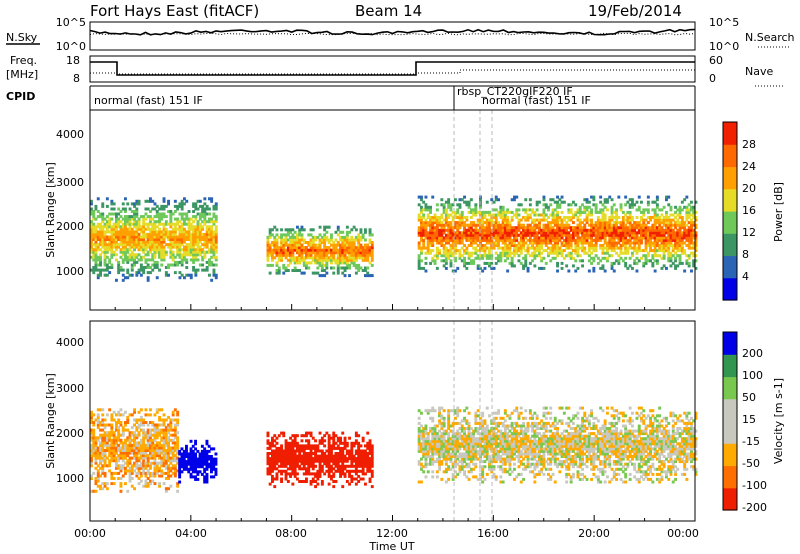 Image resolution: width=800 pixels, height=554 pixels. I want to click on power-colorbar-label: Power [dB], so click(778, 212).